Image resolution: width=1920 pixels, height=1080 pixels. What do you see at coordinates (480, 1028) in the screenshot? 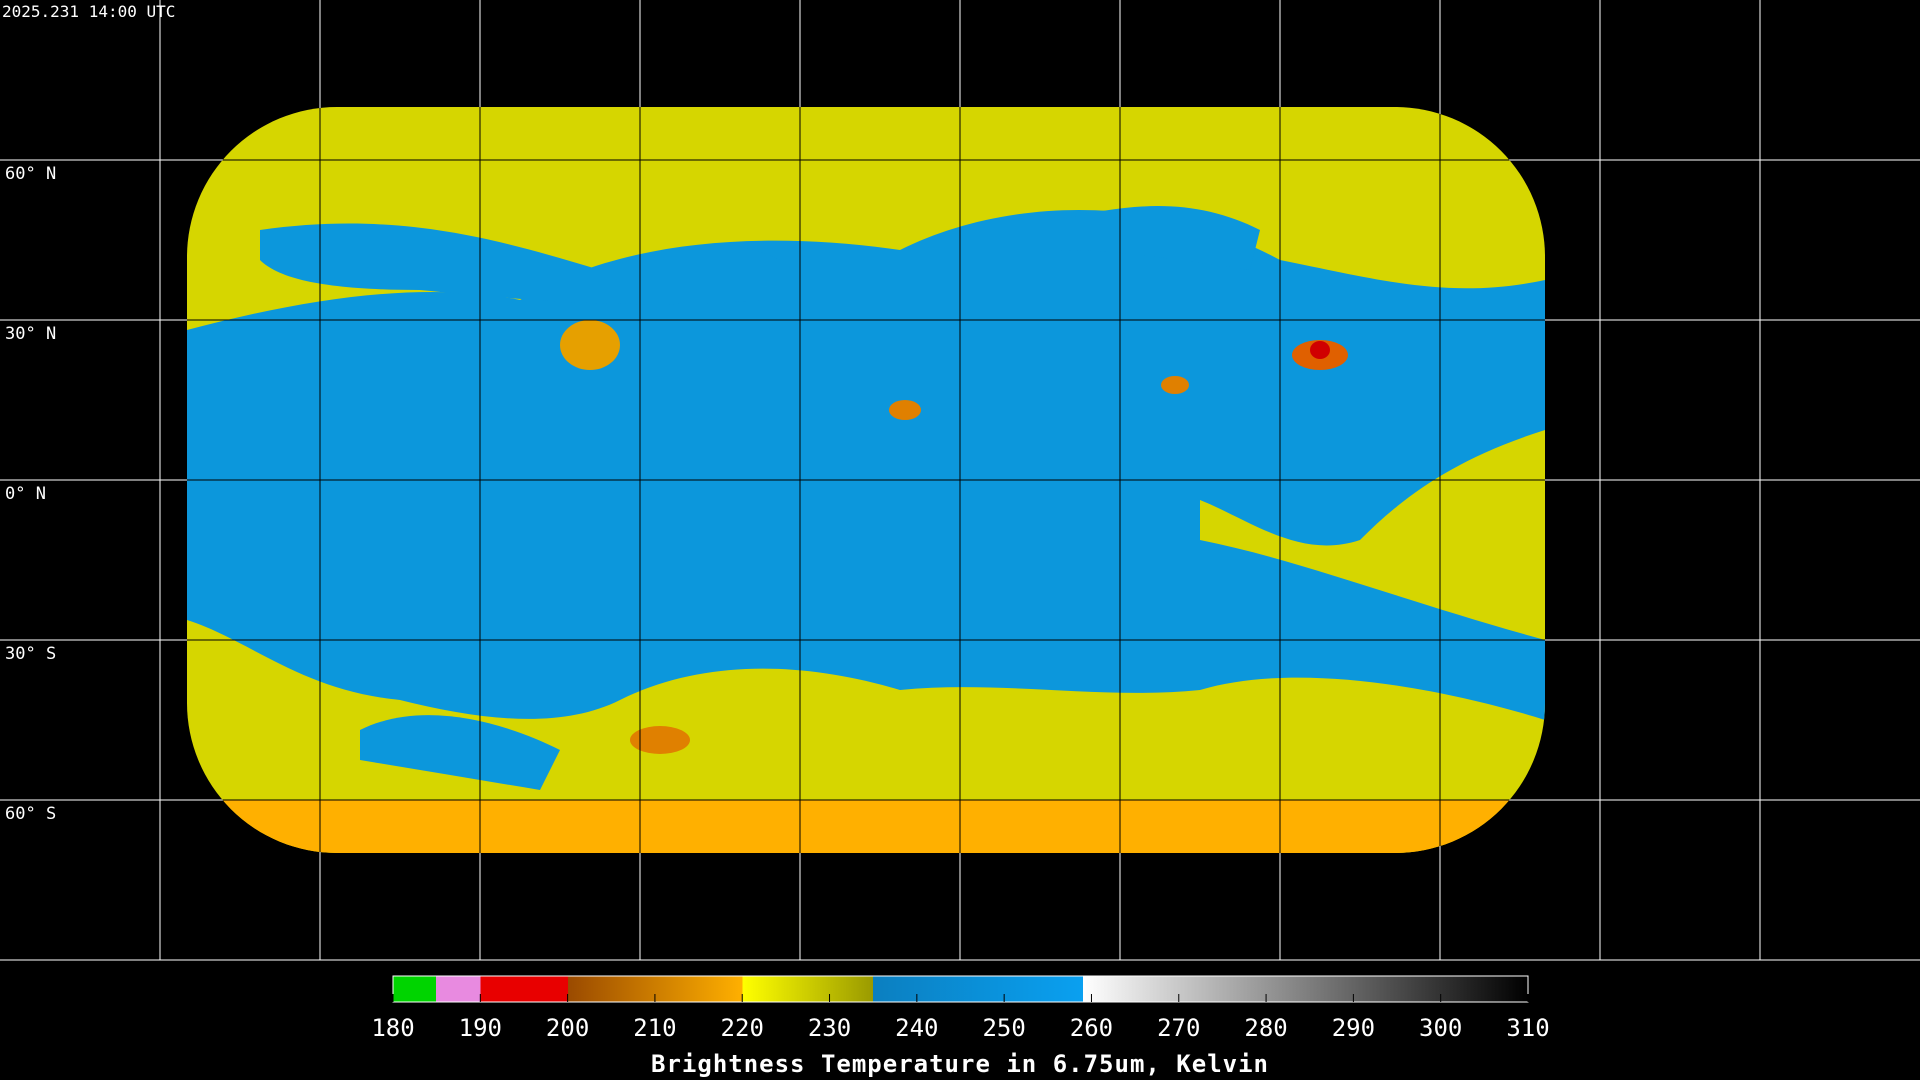
I see `colorbar-tick-label: 190` at bounding box center [480, 1028].